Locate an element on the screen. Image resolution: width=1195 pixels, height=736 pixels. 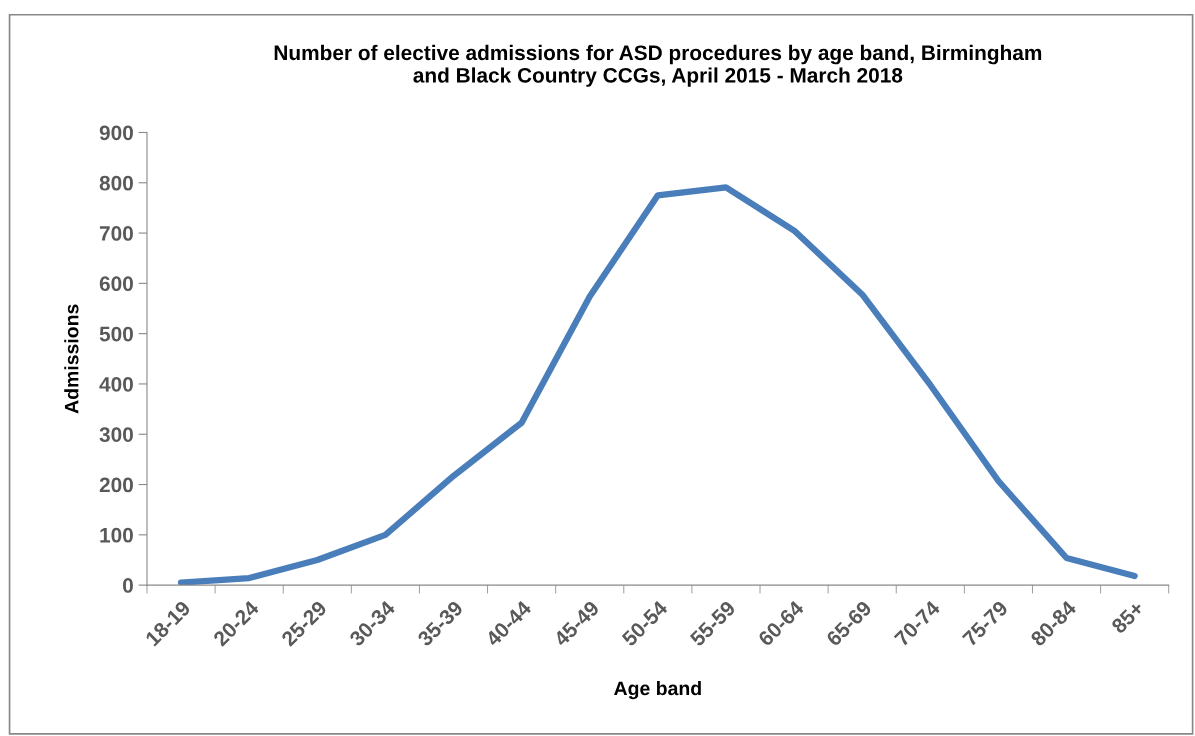
y-tick-label: 600 is located at coordinates (116, 284).